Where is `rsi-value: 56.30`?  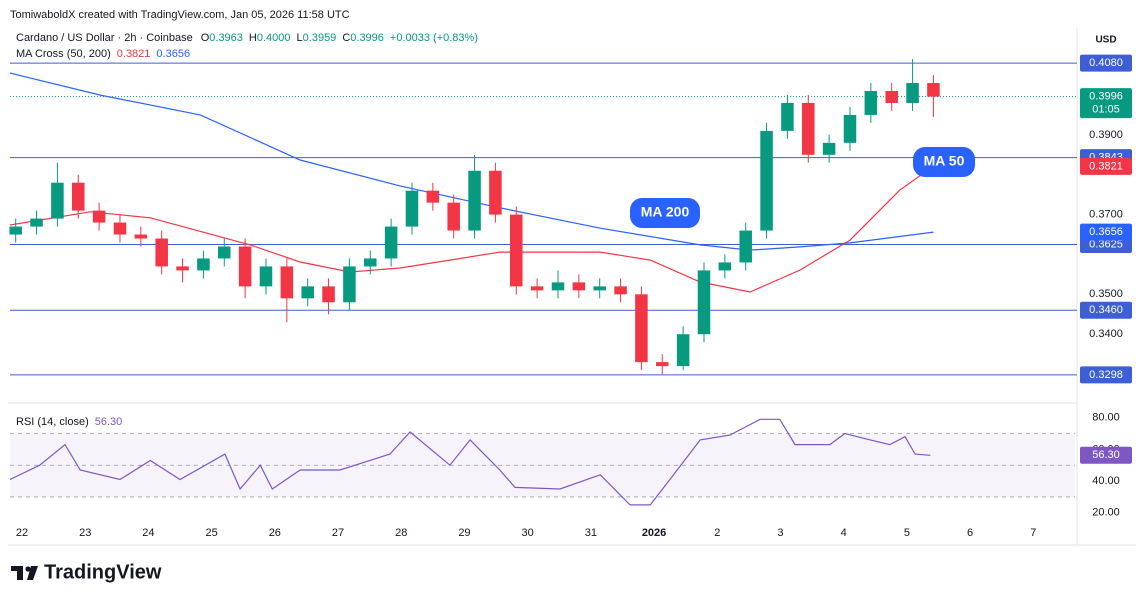
rsi-value: 56.30 is located at coordinates (109, 422).